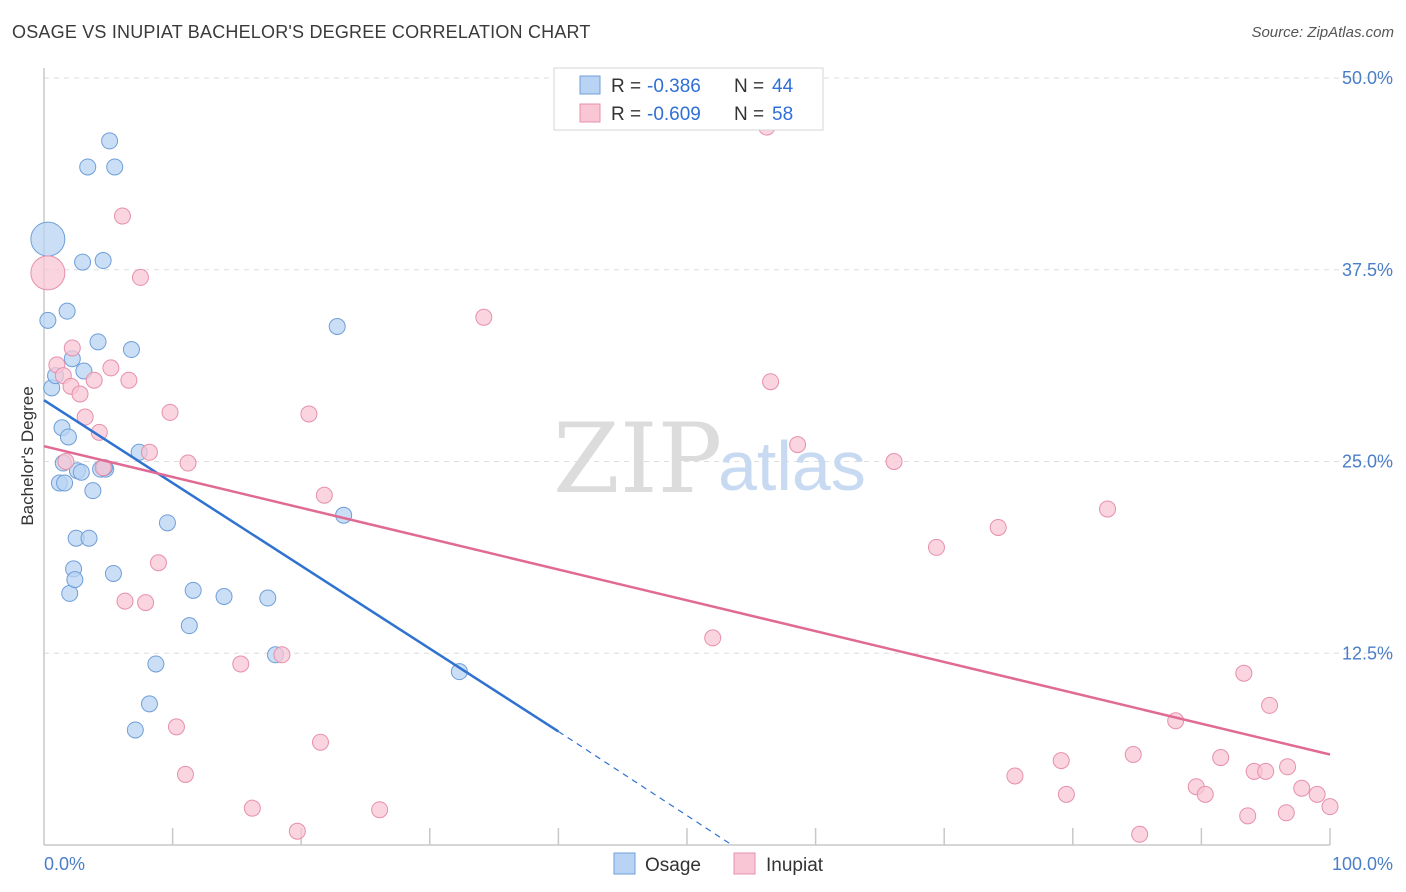  What do you see at coordinates (674, 86) in the screenshot?
I see `osage-r-value: -0.386` at bounding box center [674, 86].